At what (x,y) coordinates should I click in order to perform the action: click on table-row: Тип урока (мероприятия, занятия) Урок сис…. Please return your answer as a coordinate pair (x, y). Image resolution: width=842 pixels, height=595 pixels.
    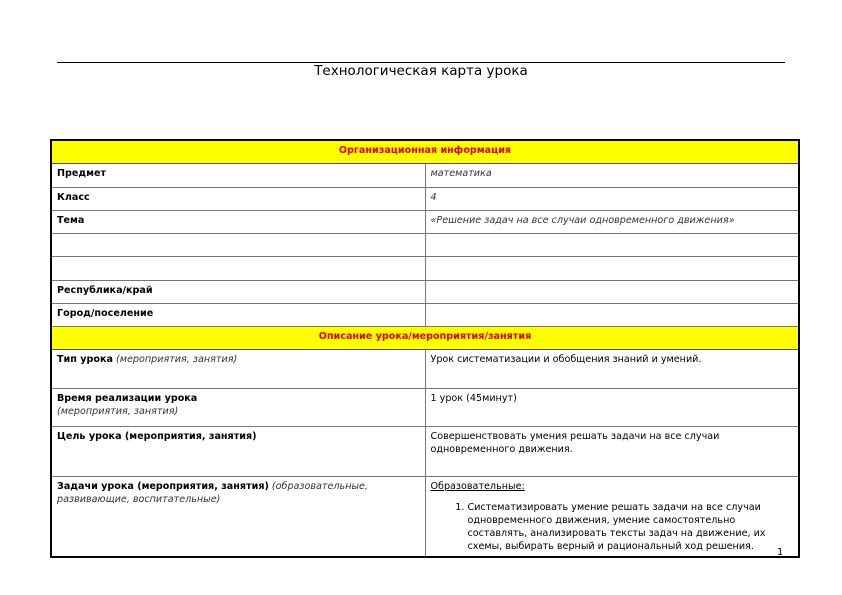
    Looking at the image, I should click on (425, 368).